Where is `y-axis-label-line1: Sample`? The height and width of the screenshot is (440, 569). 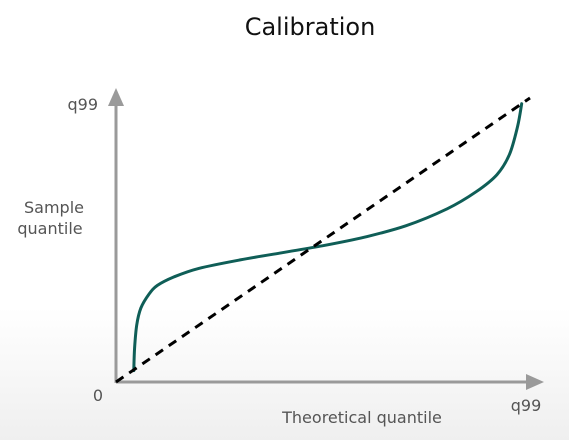 y-axis-label-line1: Sample is located at coordinates (54, 207).